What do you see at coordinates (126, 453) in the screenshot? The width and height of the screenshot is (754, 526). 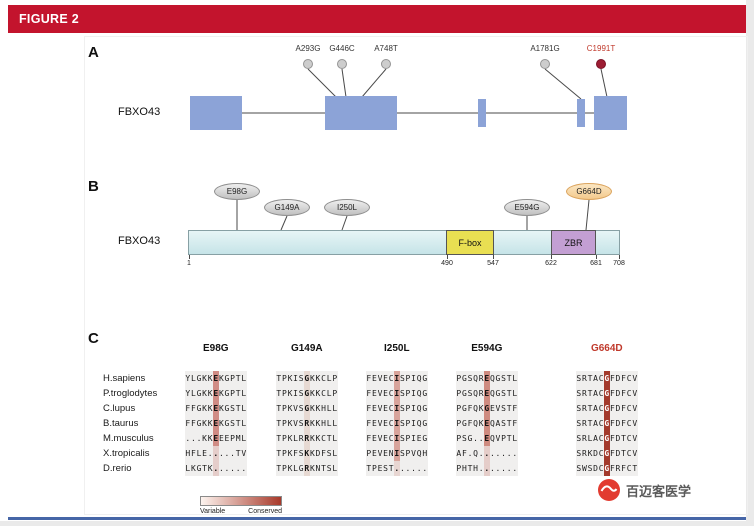 I see `species-label: X.tropicalis` at bounding box center [126, 453].